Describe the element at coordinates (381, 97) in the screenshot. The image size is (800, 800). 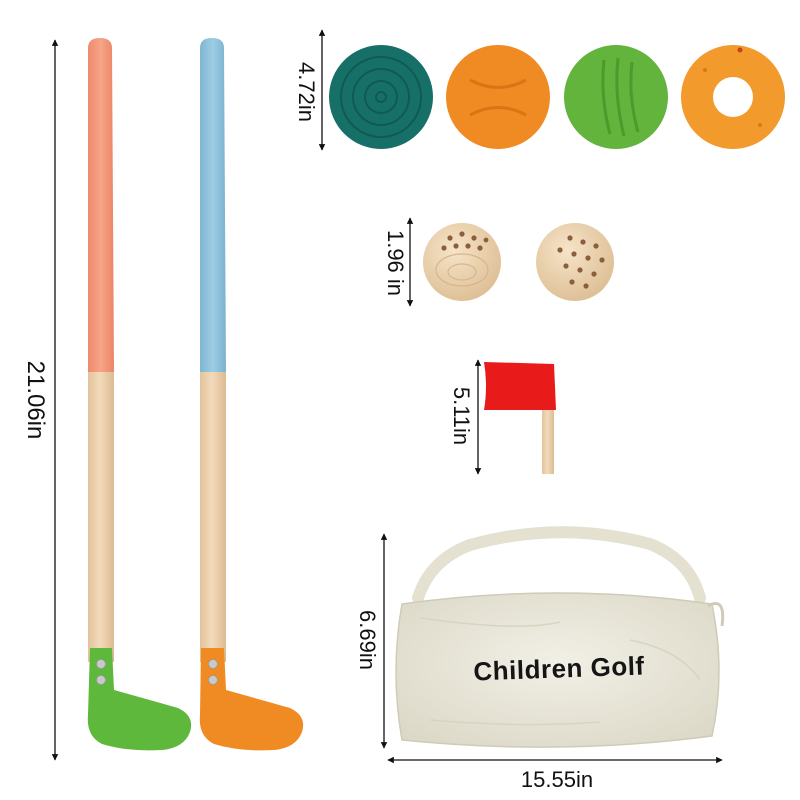
I see `disc-teal` at that location.